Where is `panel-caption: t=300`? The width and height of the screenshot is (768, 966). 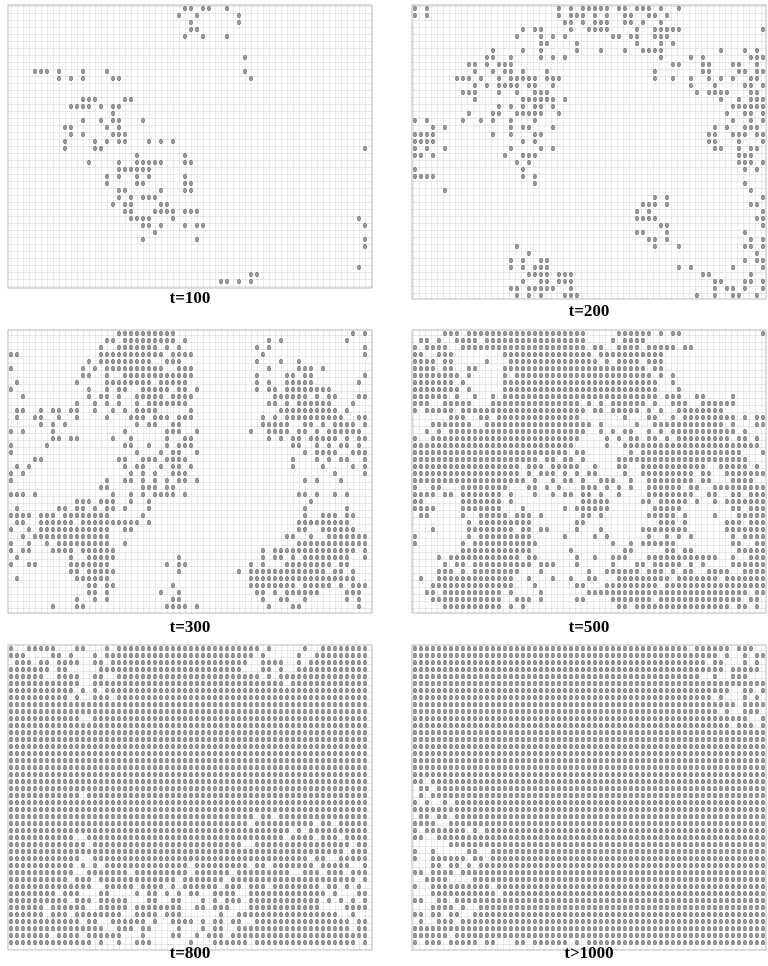 panel-caption: t=300 is located at coordinates (190, 626).